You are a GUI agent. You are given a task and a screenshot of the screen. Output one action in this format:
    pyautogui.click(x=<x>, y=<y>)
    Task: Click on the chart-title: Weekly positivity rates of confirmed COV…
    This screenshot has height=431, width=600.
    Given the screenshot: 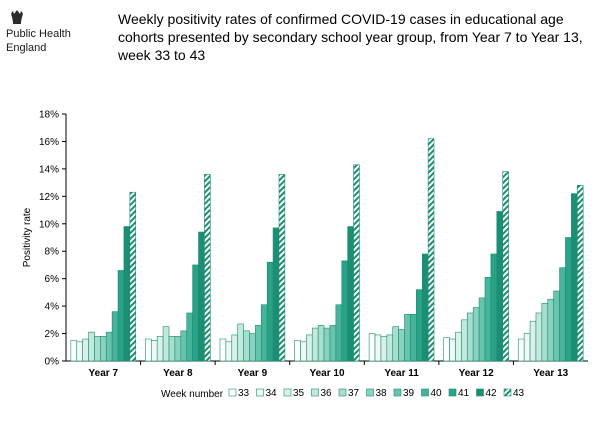 What is the action you would take?
    pyautogui.click(x=350, y=37)
    